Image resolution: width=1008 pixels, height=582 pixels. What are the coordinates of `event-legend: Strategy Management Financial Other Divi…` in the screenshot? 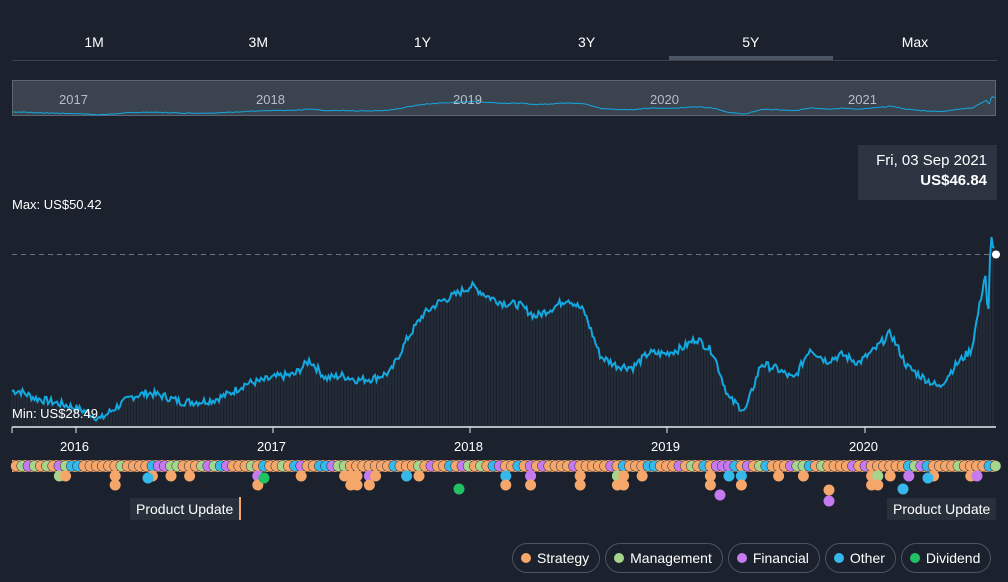 It's located at (752, 558).